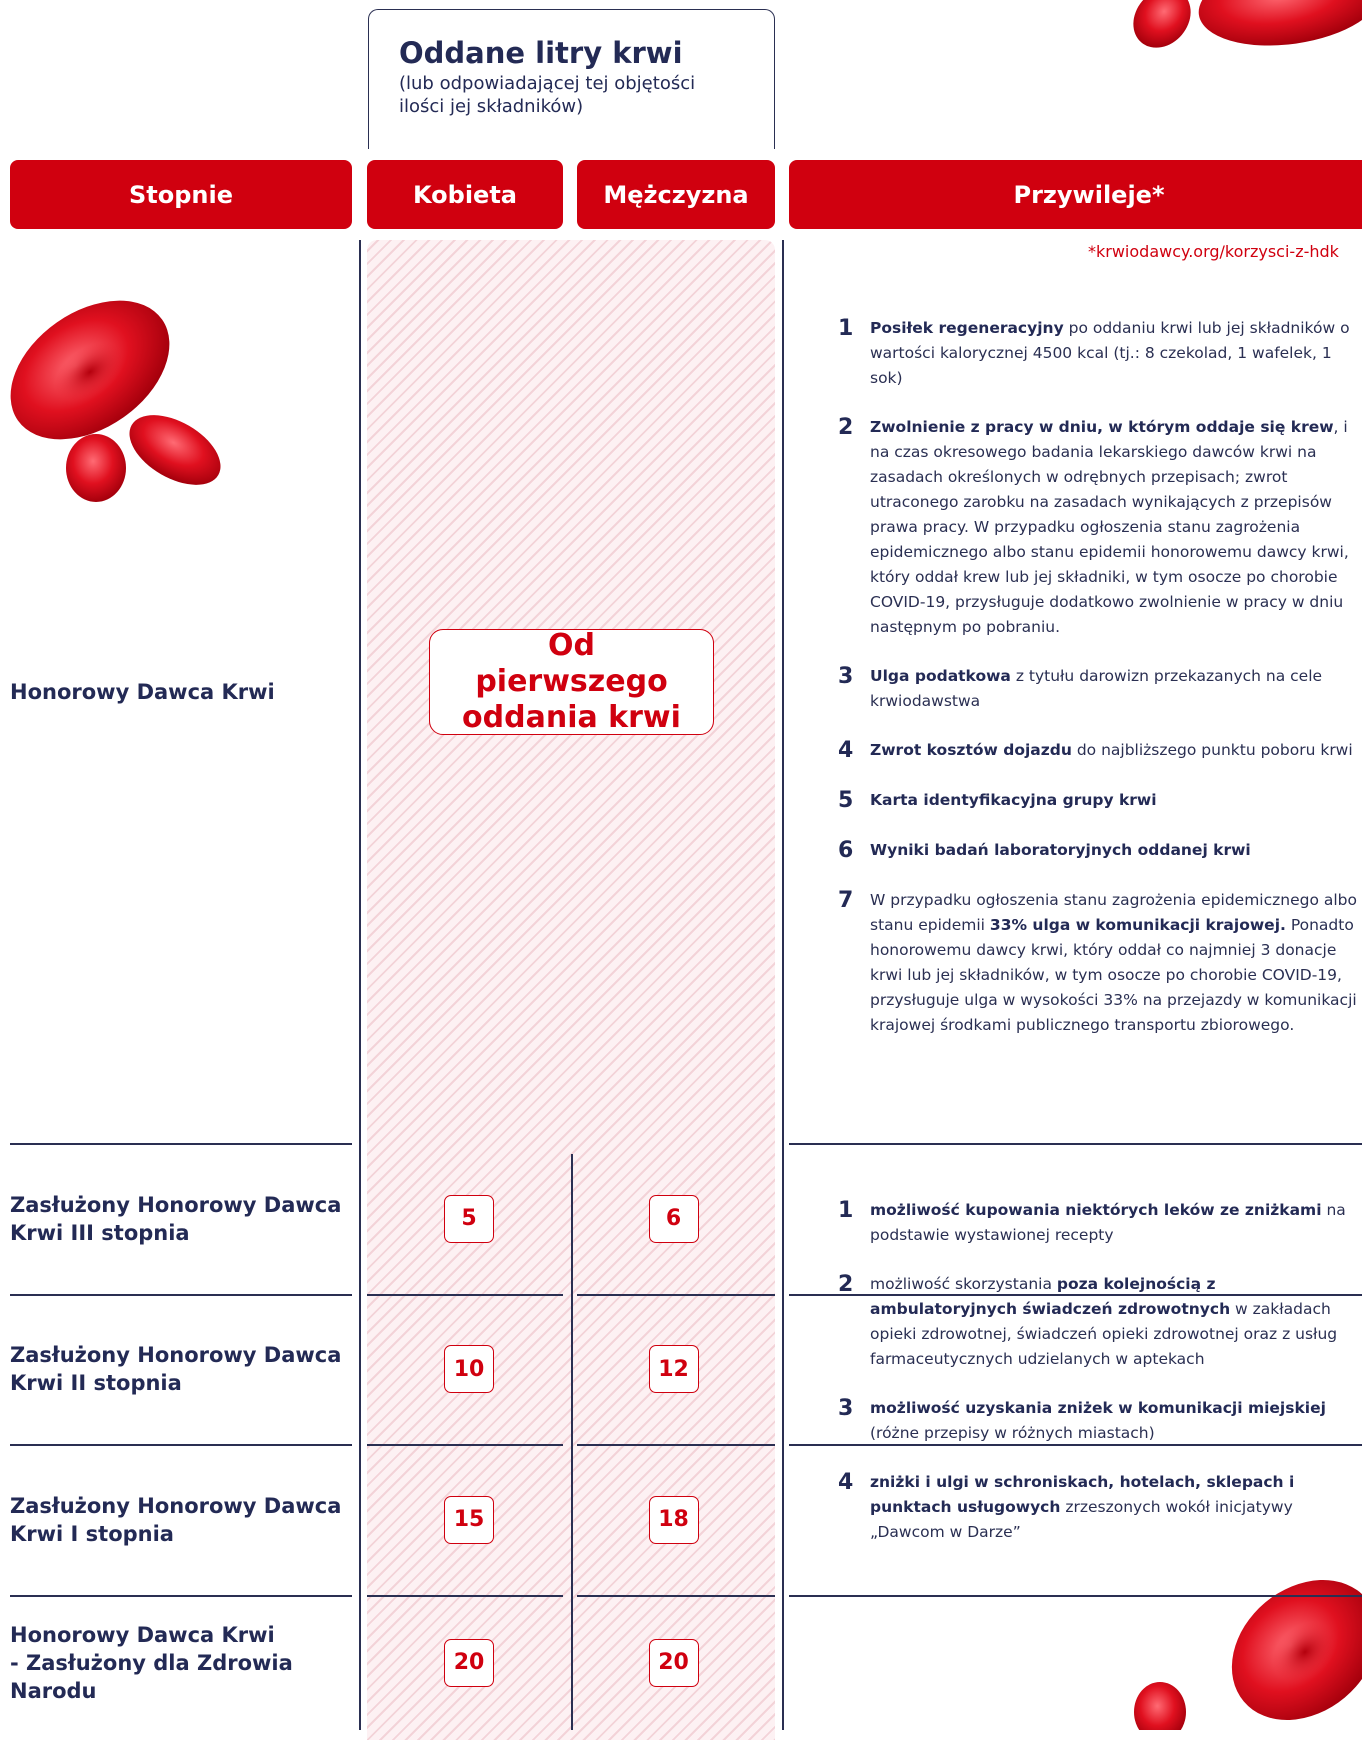 This screenshot has height=1740, width=1362. Describe the element at coordinates (940, 676) in the screenshot. I see `text-run: Ulga podatkowa` at that location.